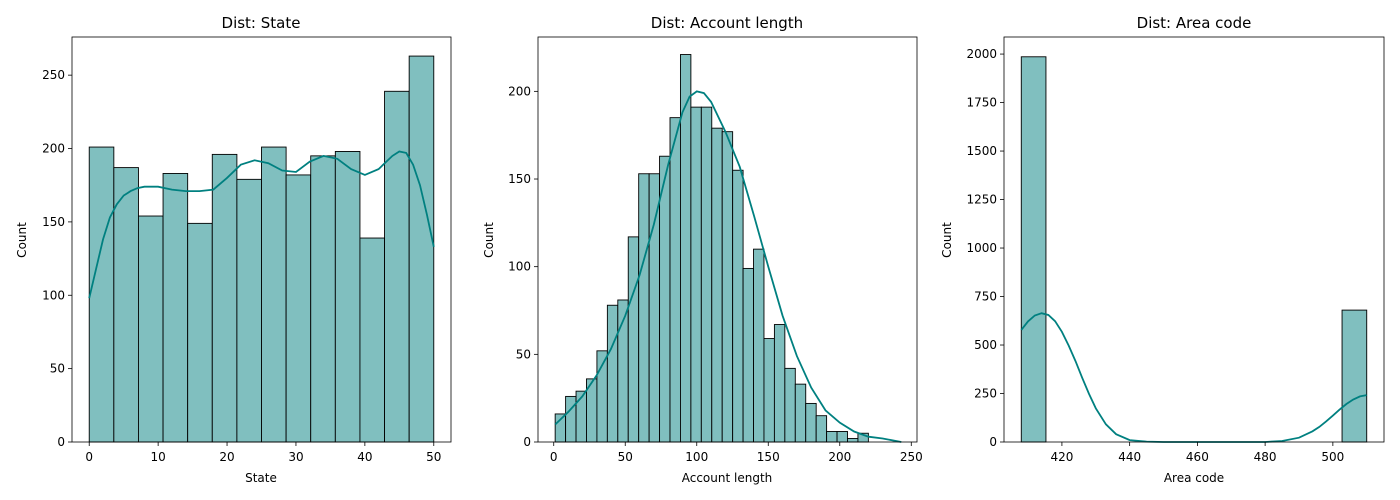 This screenshot has width=1400, height=500. I want to click on x-tick-label: 440, so click(1129, 457).